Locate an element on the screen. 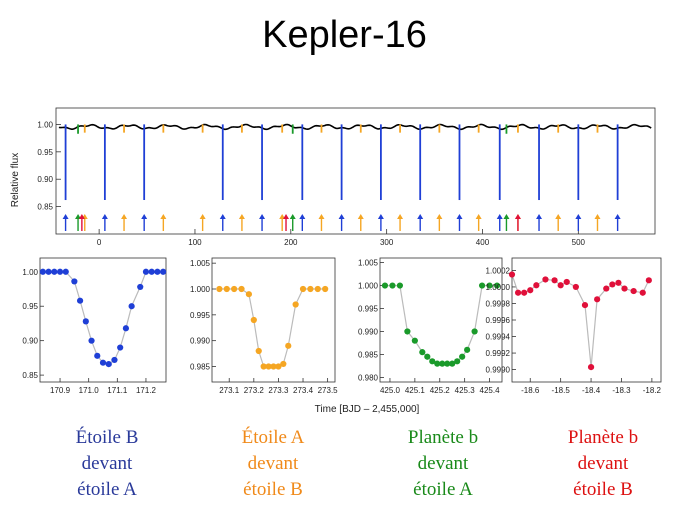 The image size is (689, 517). caption-line: Planète b is located at coordinates (443, 437).